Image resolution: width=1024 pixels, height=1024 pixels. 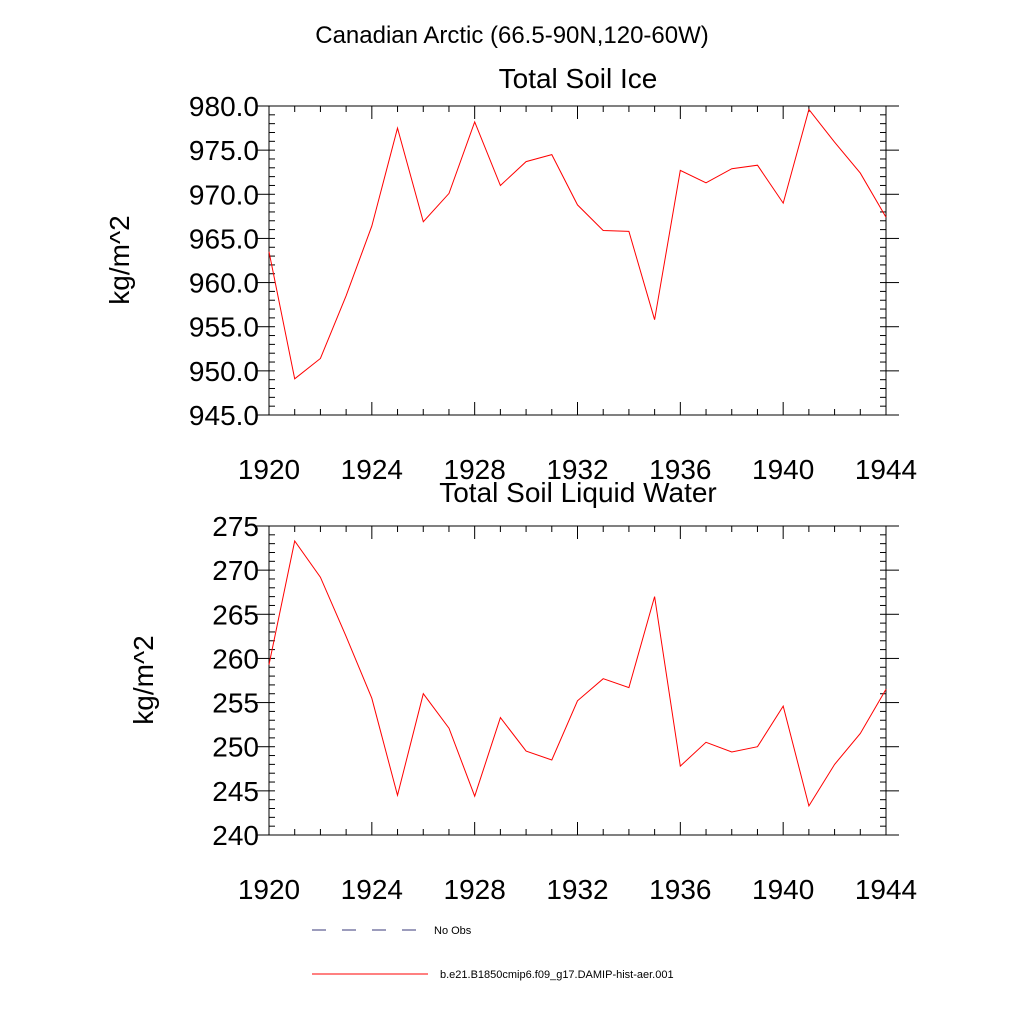 What do you see at coordinates (578, 492) in the screenshot?
I see `panel-title: Total Soil Liquid Water` at bounding box center [578, 492].